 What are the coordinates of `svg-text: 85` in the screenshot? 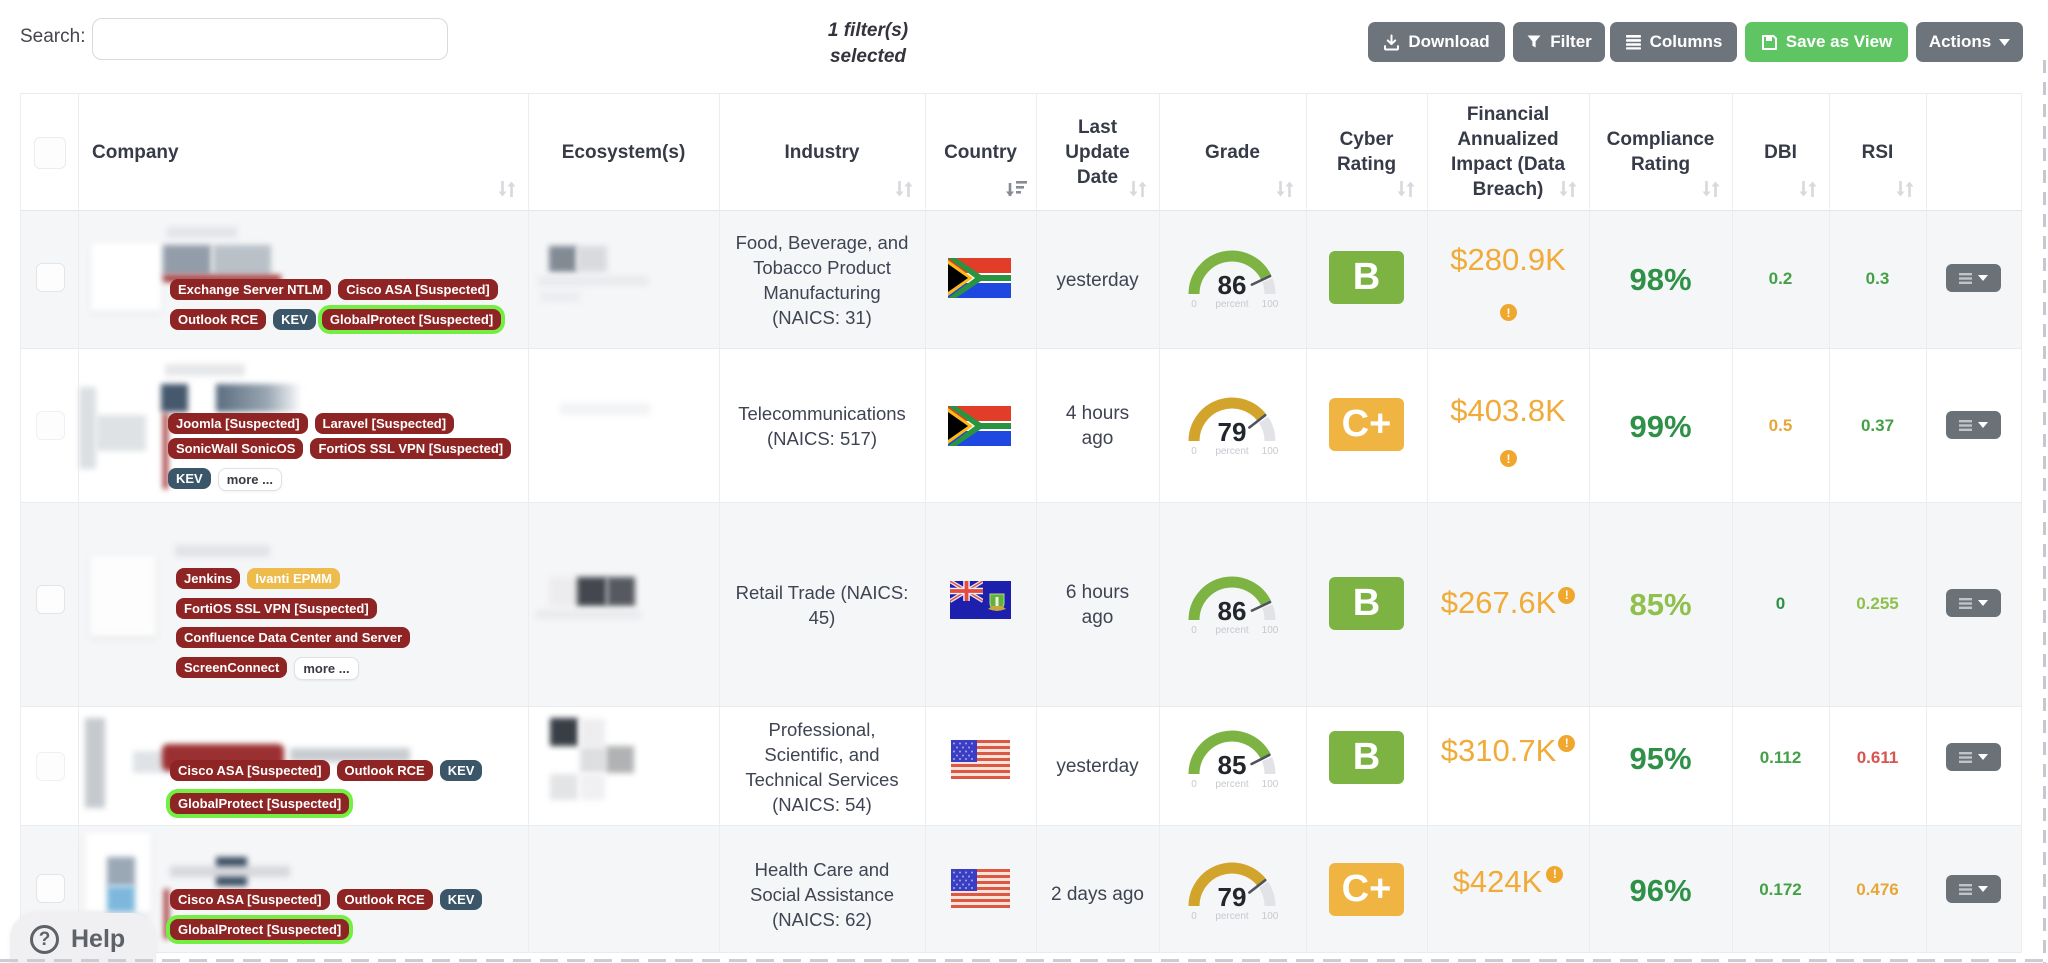 It's located at (1232, 765).